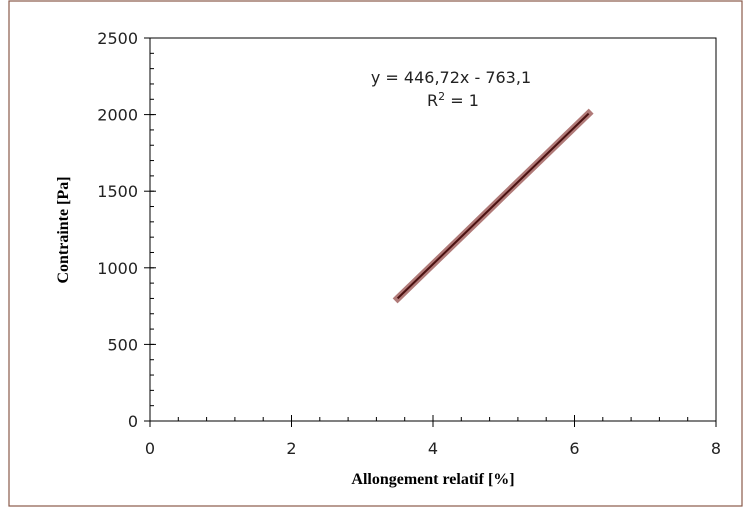 The height and width of the screenshot is (507, 744). What do you see at coordinates (150, 448) in the screenshot?
I see `x-tick-label: 0` at bounding box center [150, 448].